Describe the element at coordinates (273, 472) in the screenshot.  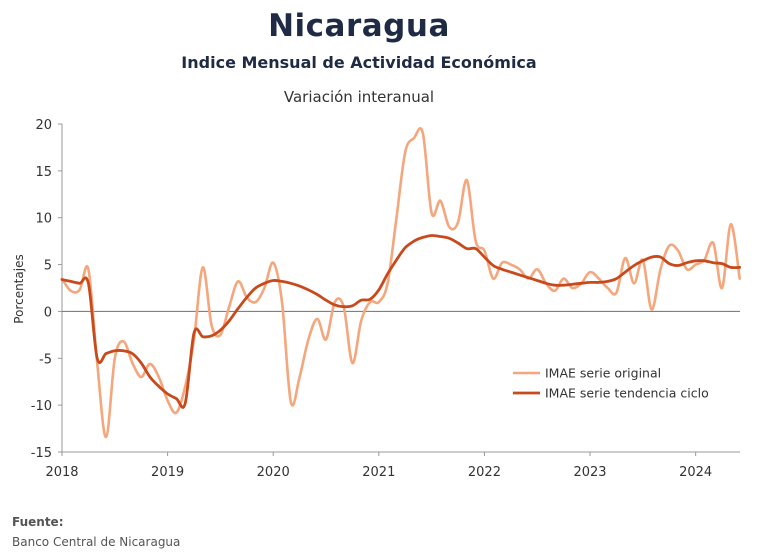
I see `x-tick-label: 2020` at that location.